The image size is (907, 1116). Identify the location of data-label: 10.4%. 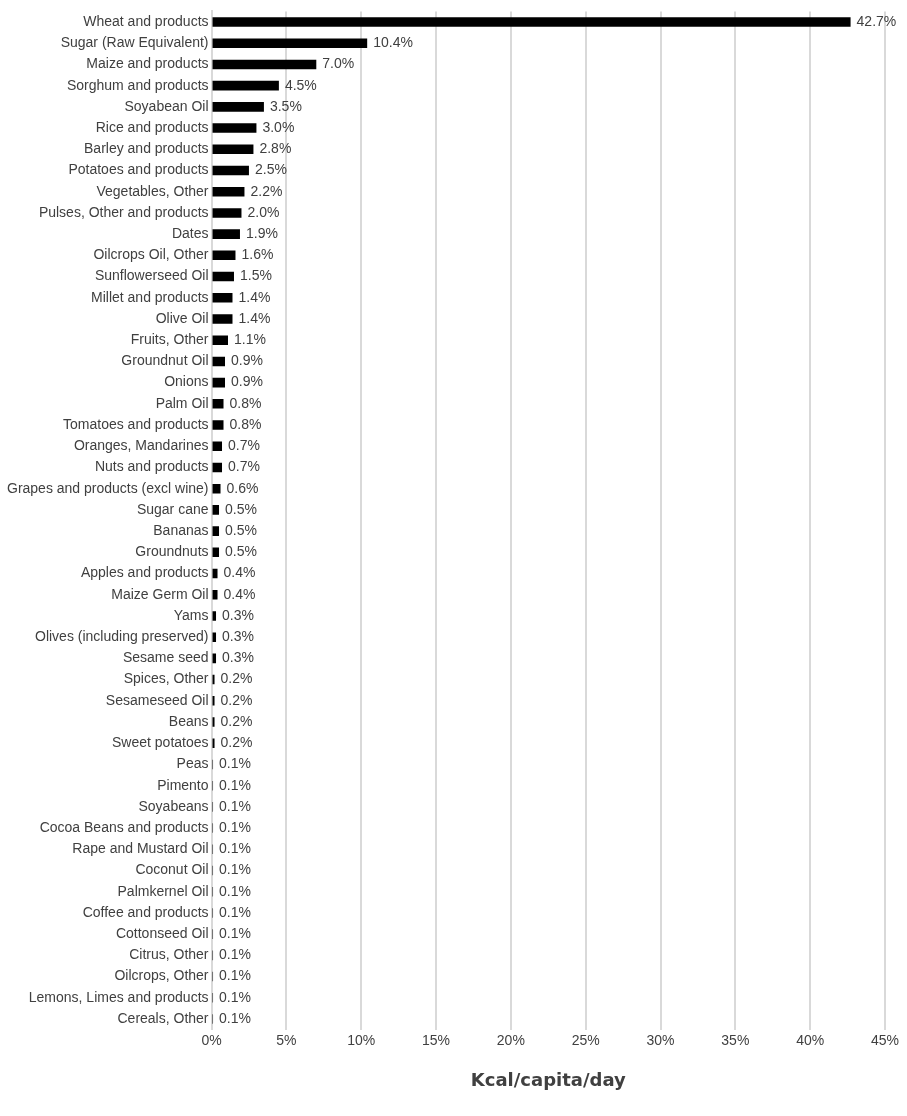
(393, 42).